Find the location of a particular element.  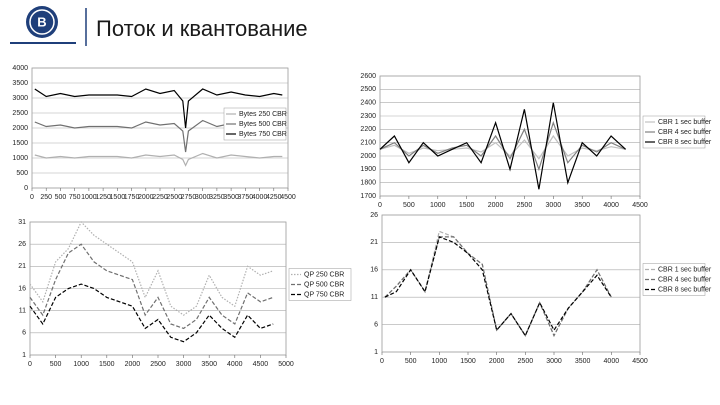

y-tick-label: 2200 is located at coordinates (368, 129).